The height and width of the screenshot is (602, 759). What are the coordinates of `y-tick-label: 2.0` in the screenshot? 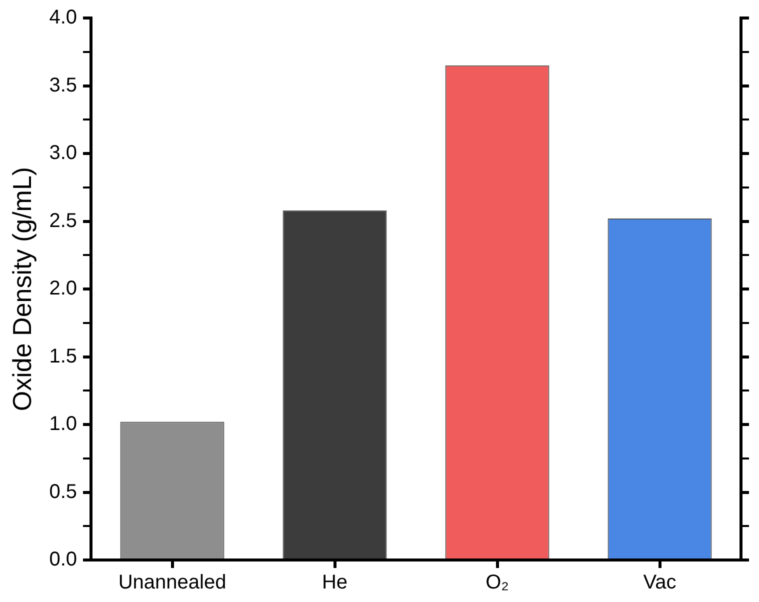 It's located at (63, 289).